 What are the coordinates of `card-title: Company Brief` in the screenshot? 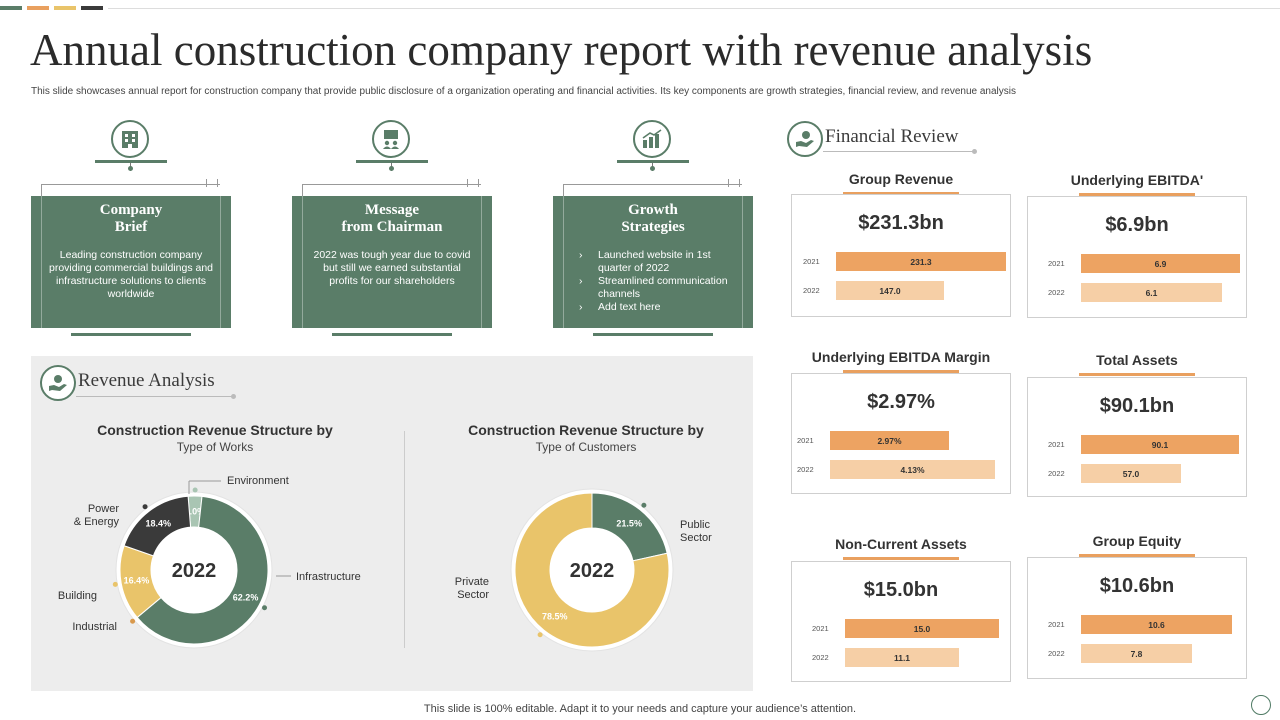 It's located at (131, 218).